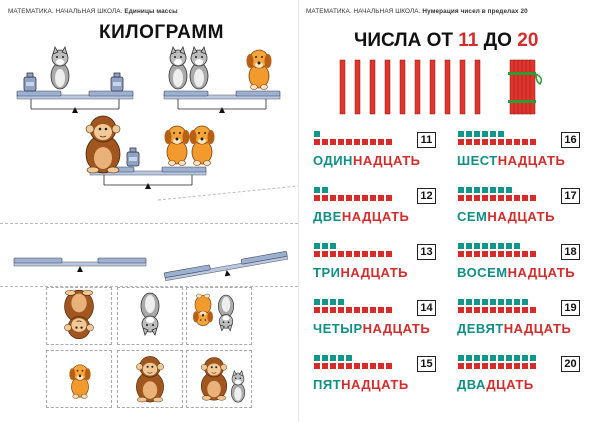  Describe the element at coordinates (528, 40) in the screenshot. I see `title-to: 20` at that location.